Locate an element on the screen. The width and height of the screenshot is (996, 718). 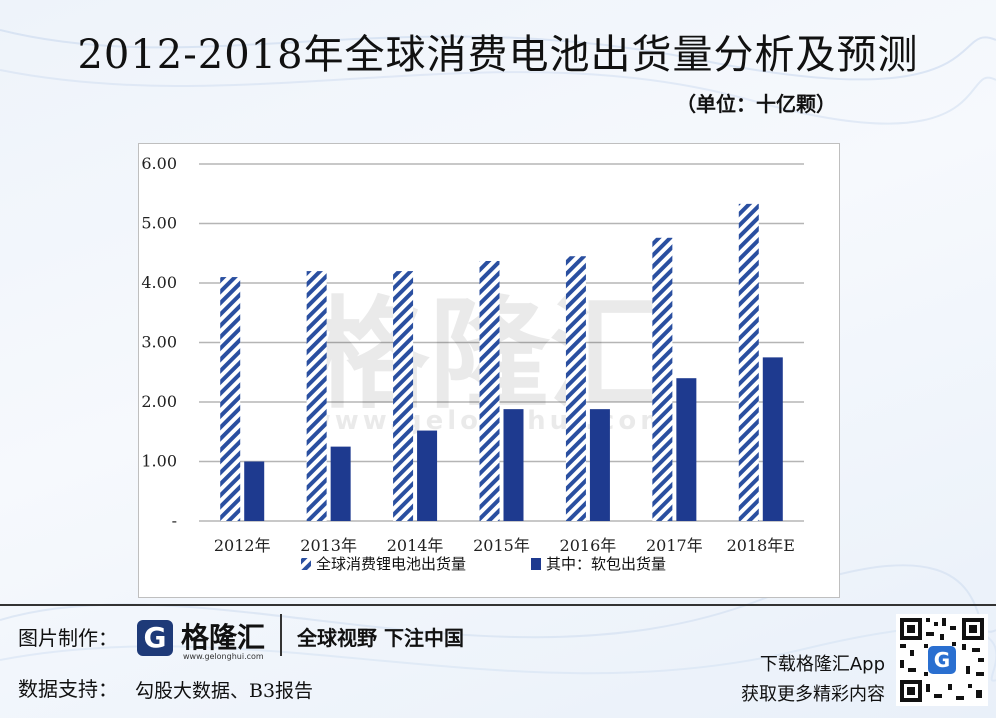
y-tick-label: 4.00 is located at coordinates (159, 282).